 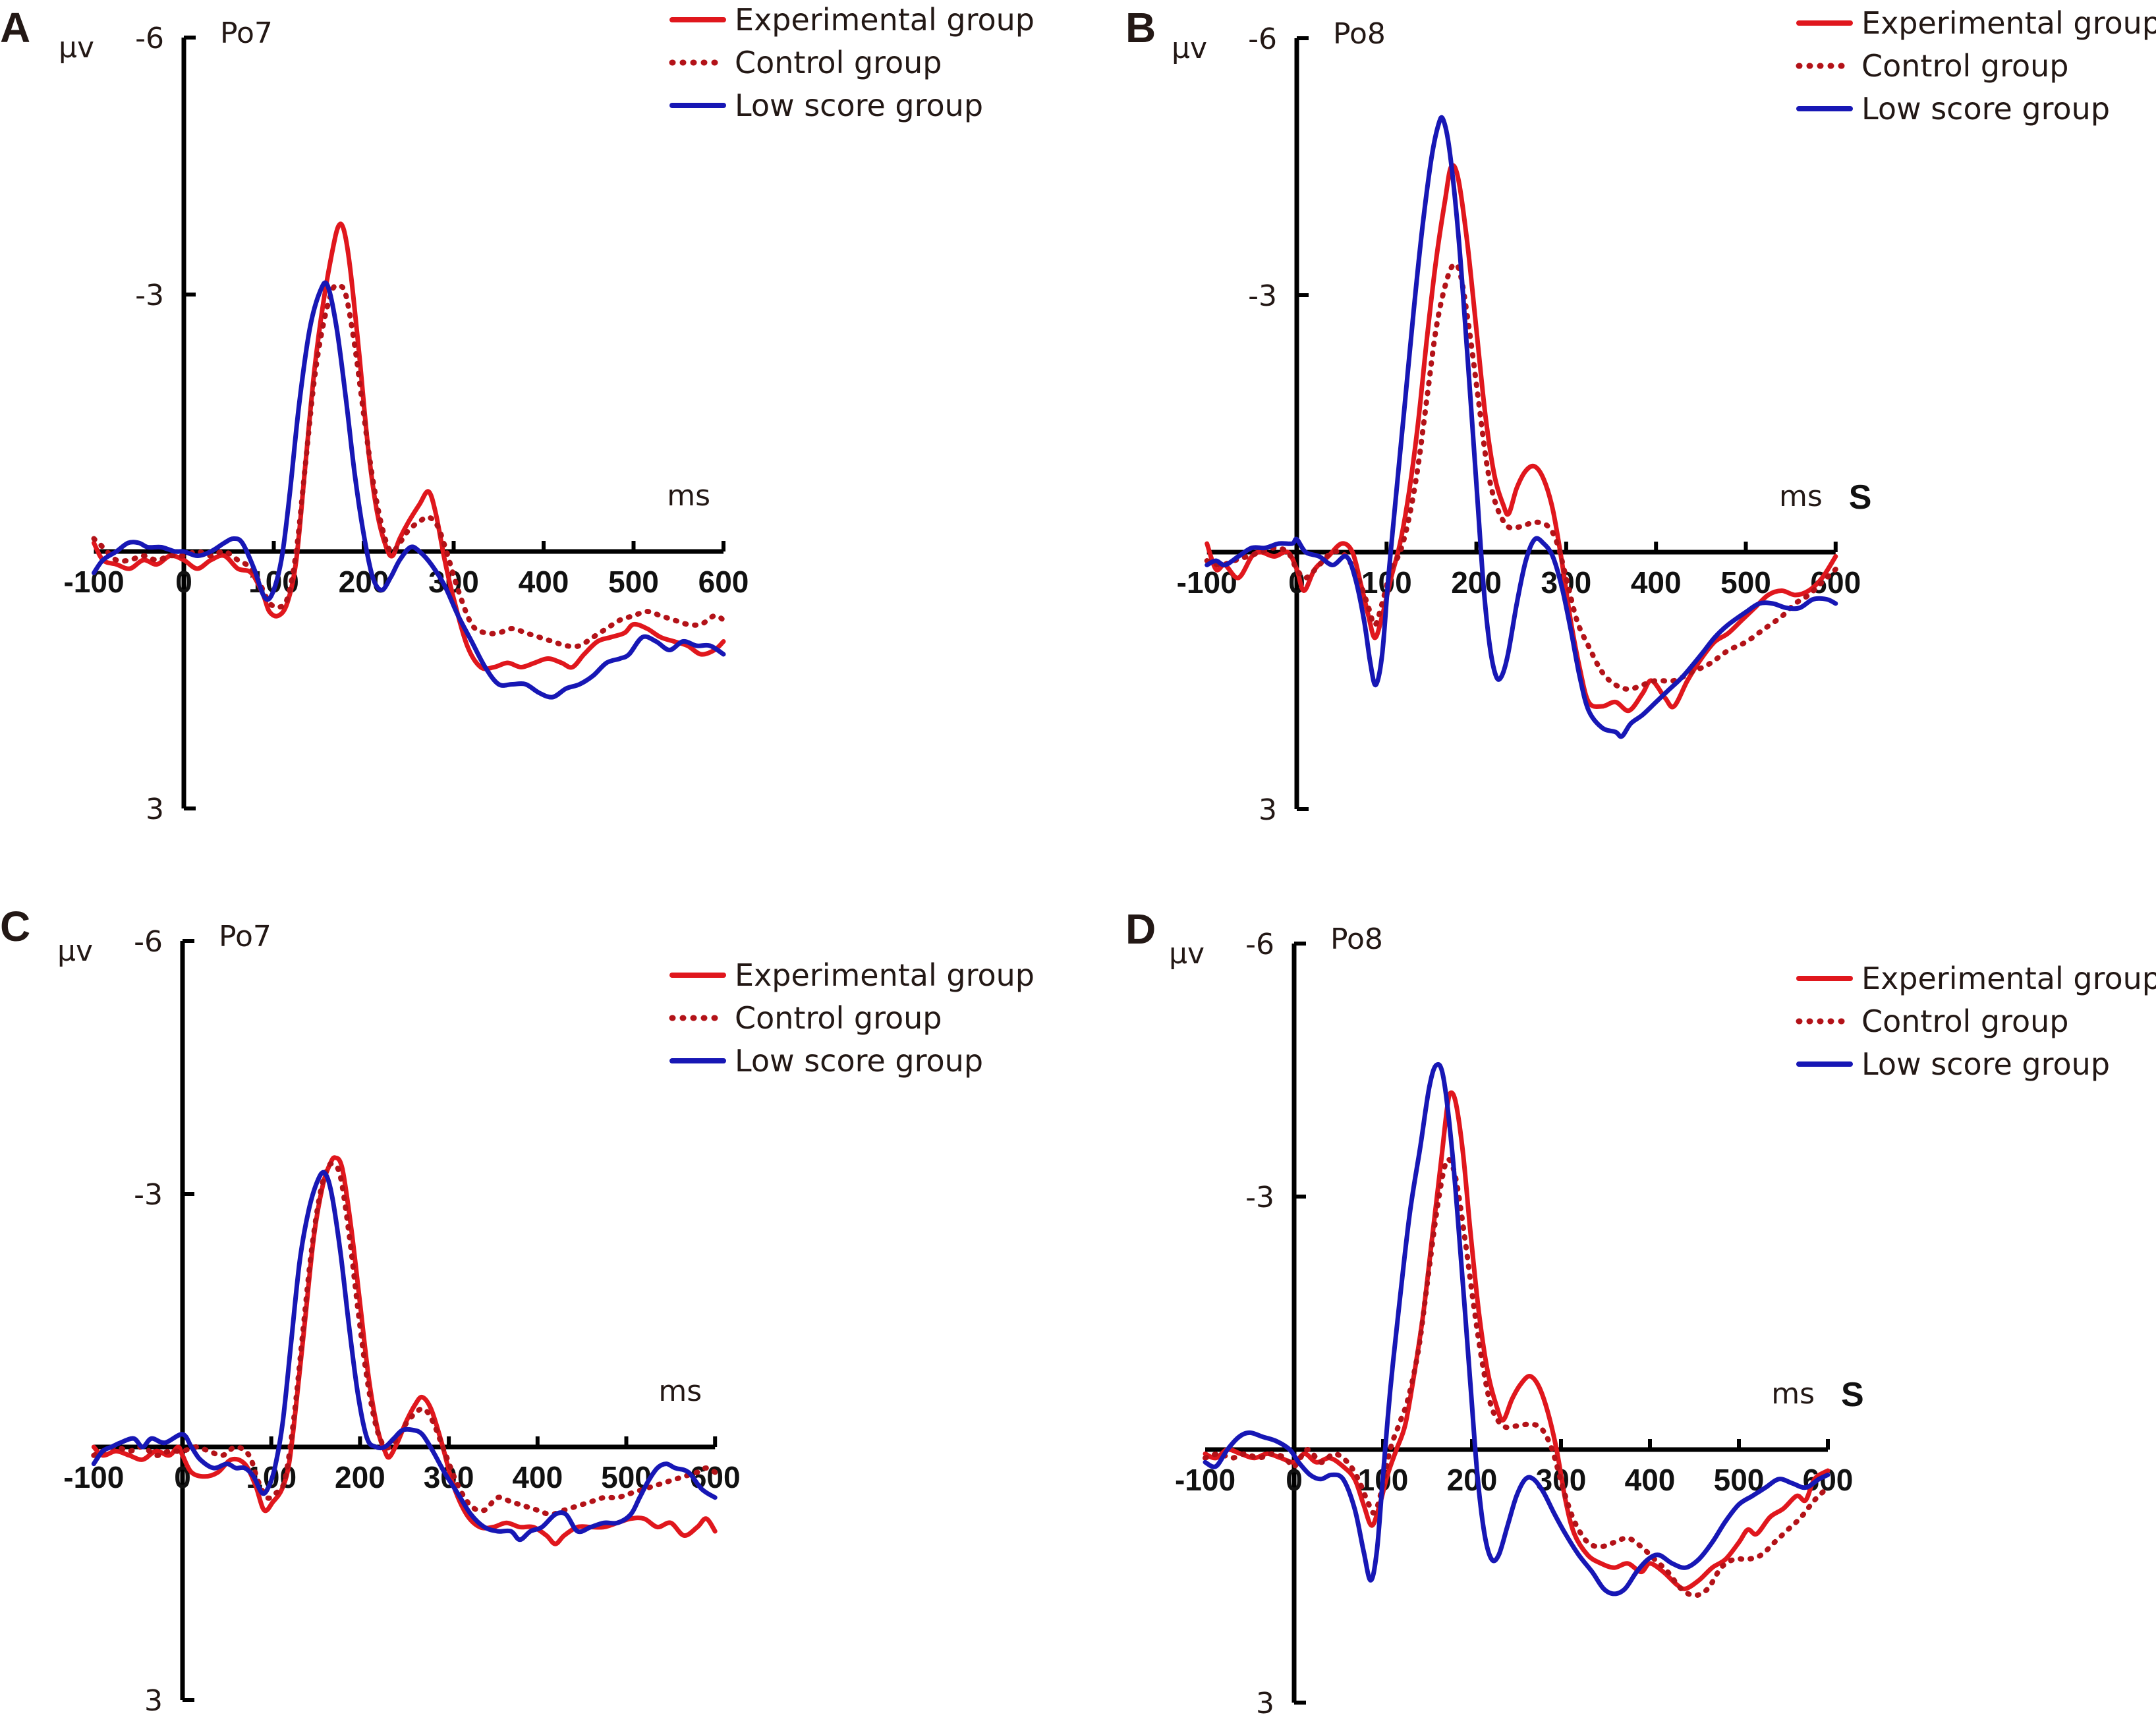 I want to click on panel-letter: A, so click(x=15, y=27).